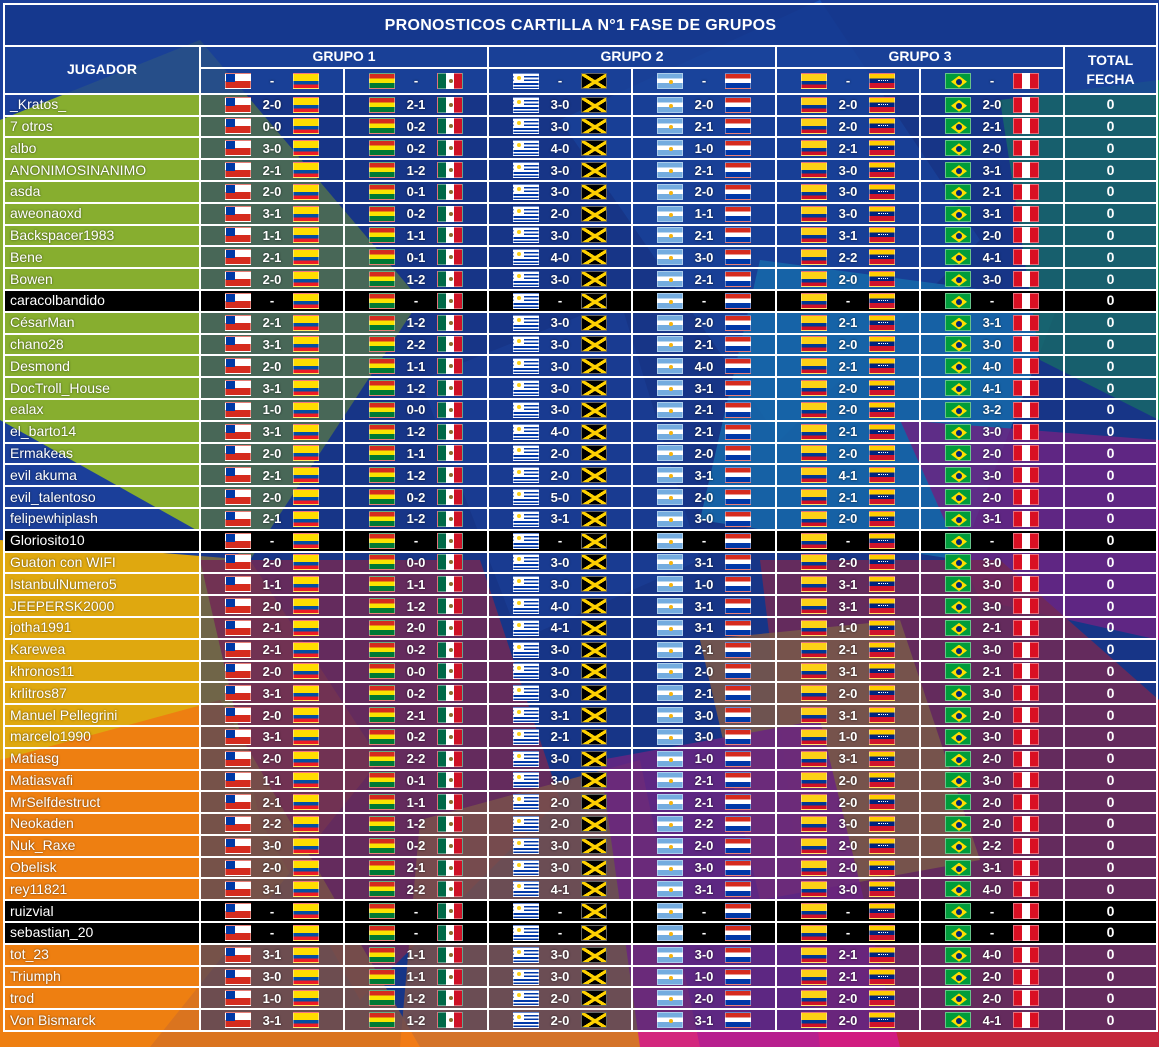 The width and height of the screenshot is (1159, 1047). I want to click on uruguay-flag-icon, so click(526, 976).